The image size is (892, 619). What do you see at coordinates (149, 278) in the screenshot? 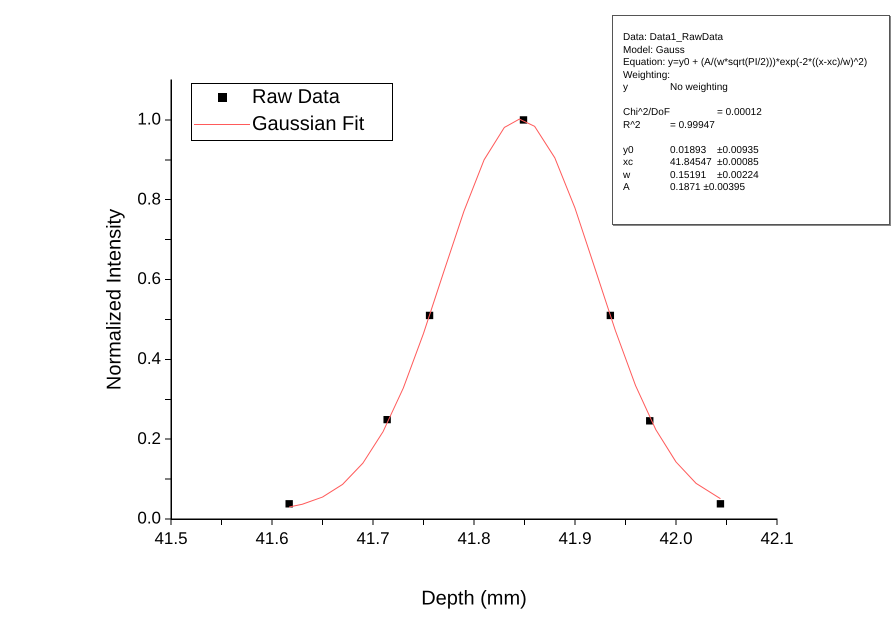
I see `y-tick-label: 0.6` at bounding box center [149, 278].